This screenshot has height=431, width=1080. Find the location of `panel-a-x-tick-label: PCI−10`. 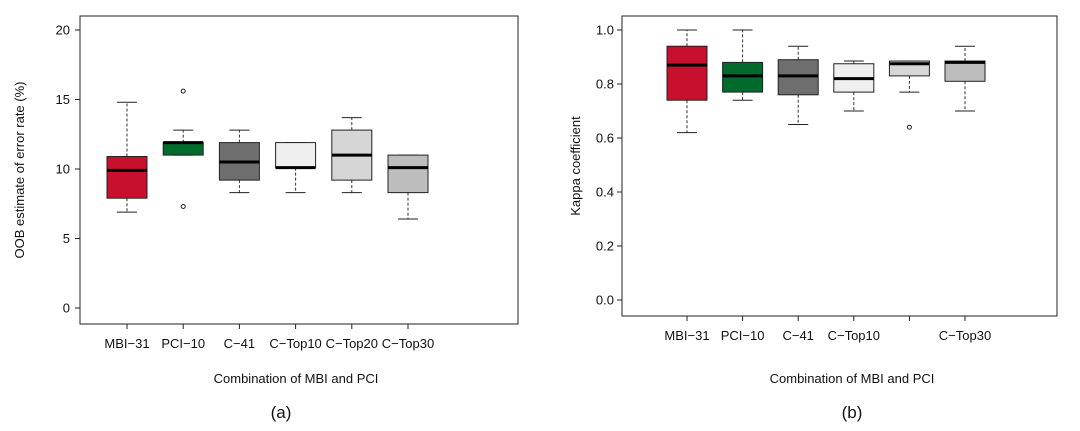

panel-a-x-tick-label: PCI−10 is located at coordinates (183, 343).